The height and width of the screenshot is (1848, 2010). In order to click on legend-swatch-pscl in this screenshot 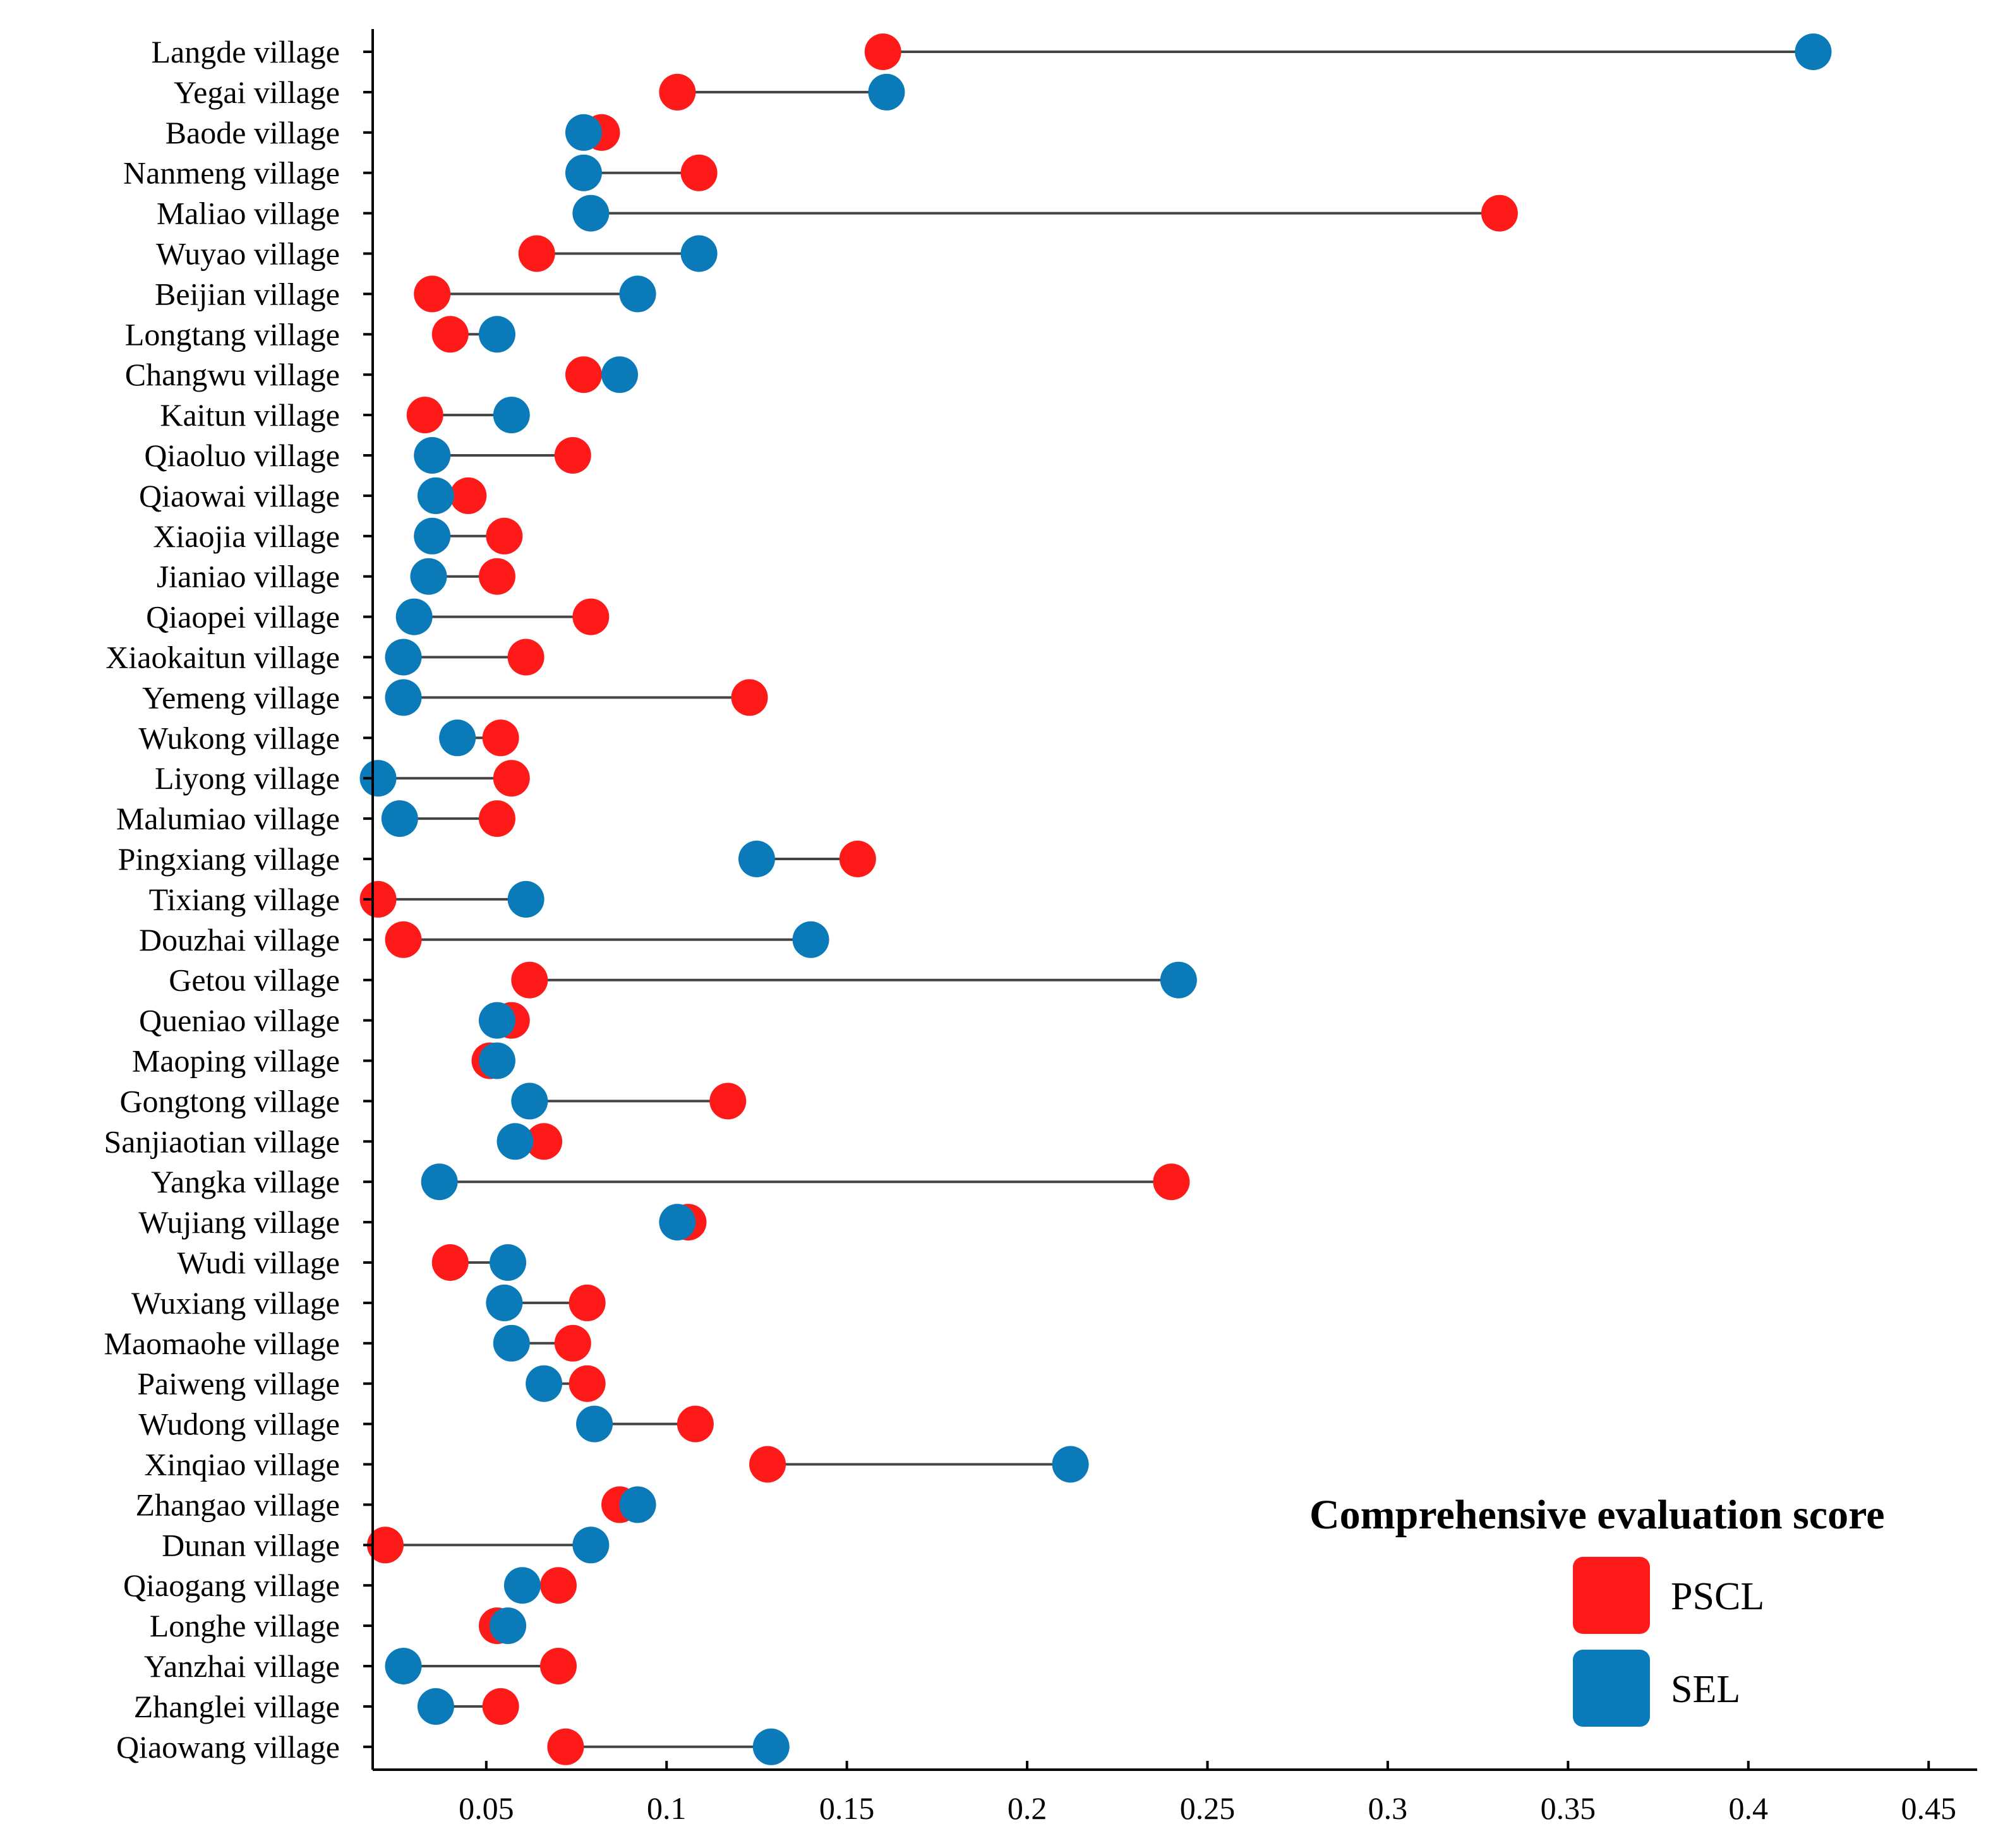, I will do `click(1612, 1595)`.